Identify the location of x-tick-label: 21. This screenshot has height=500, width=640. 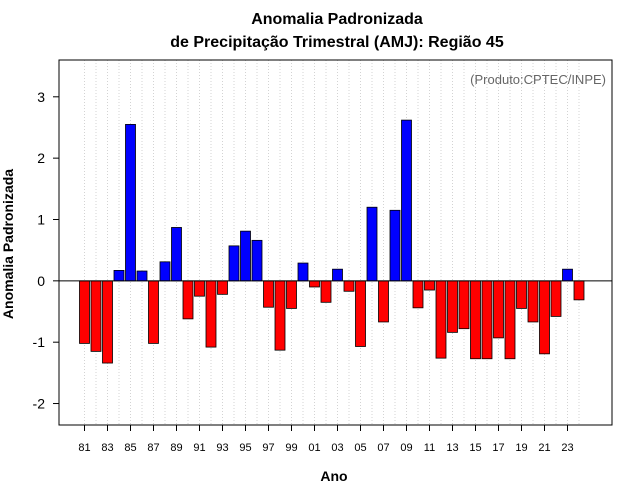
(544, 448).